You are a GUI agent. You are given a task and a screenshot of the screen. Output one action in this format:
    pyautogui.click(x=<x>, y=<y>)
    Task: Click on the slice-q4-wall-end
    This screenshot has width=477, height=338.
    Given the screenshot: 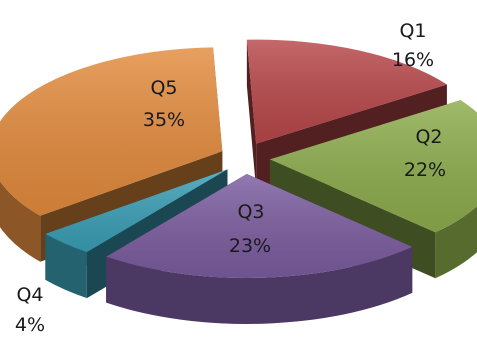 What is the action you would take?
    pyautogui.click(x=136, y=224)
    